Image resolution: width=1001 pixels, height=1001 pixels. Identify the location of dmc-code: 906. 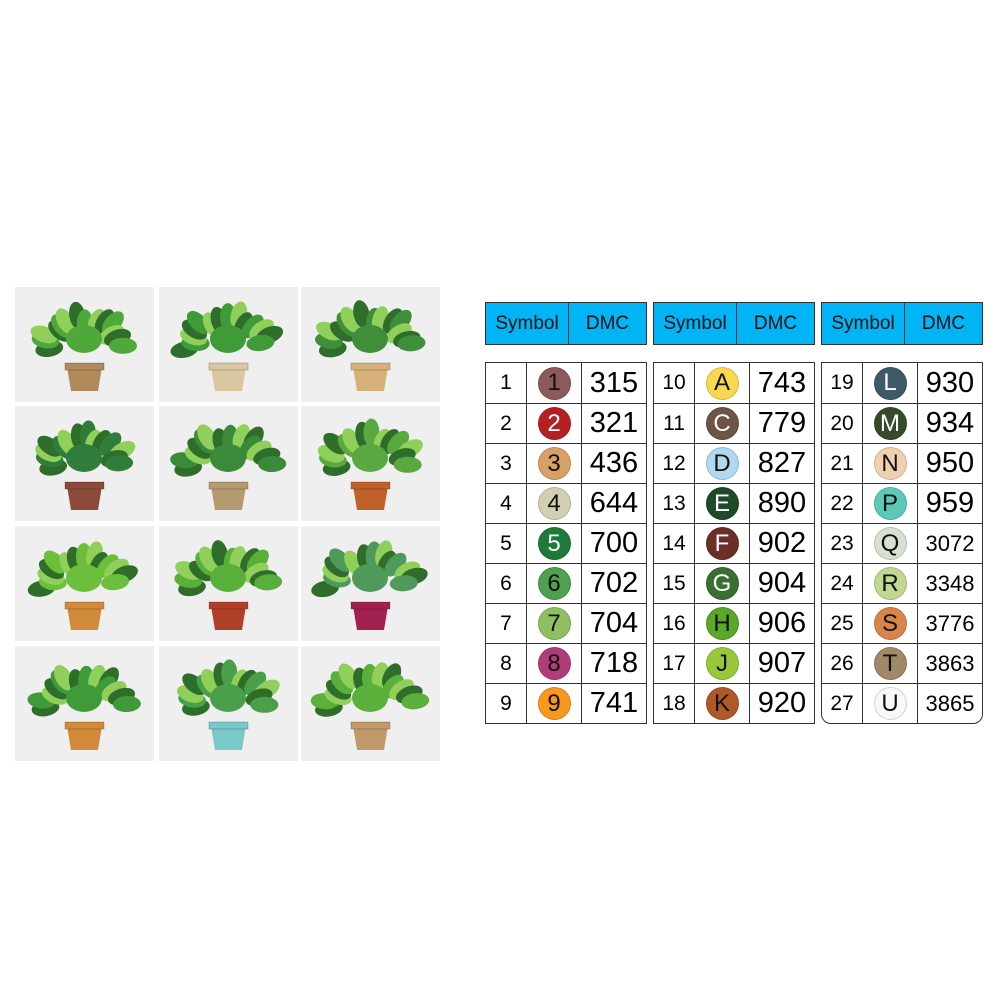
(782, 623).